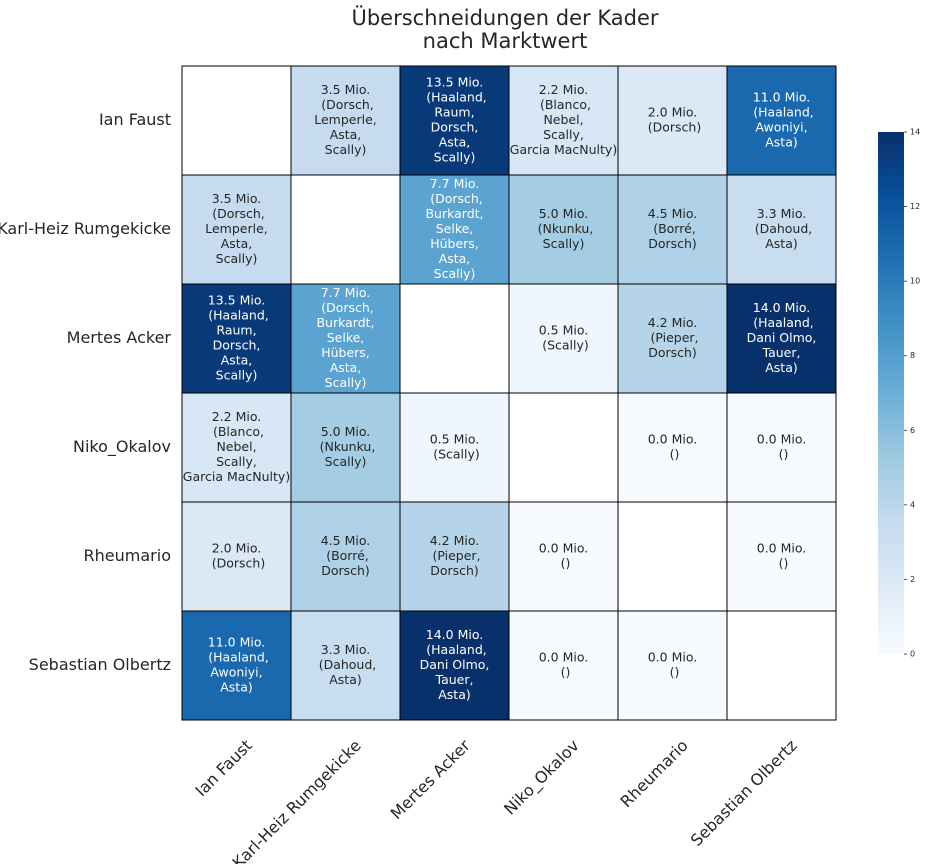  Describe the element at coordinates (454, 82) in the screenshot. I see `cell-annotation-line: 13.5 Mio.` at that location.